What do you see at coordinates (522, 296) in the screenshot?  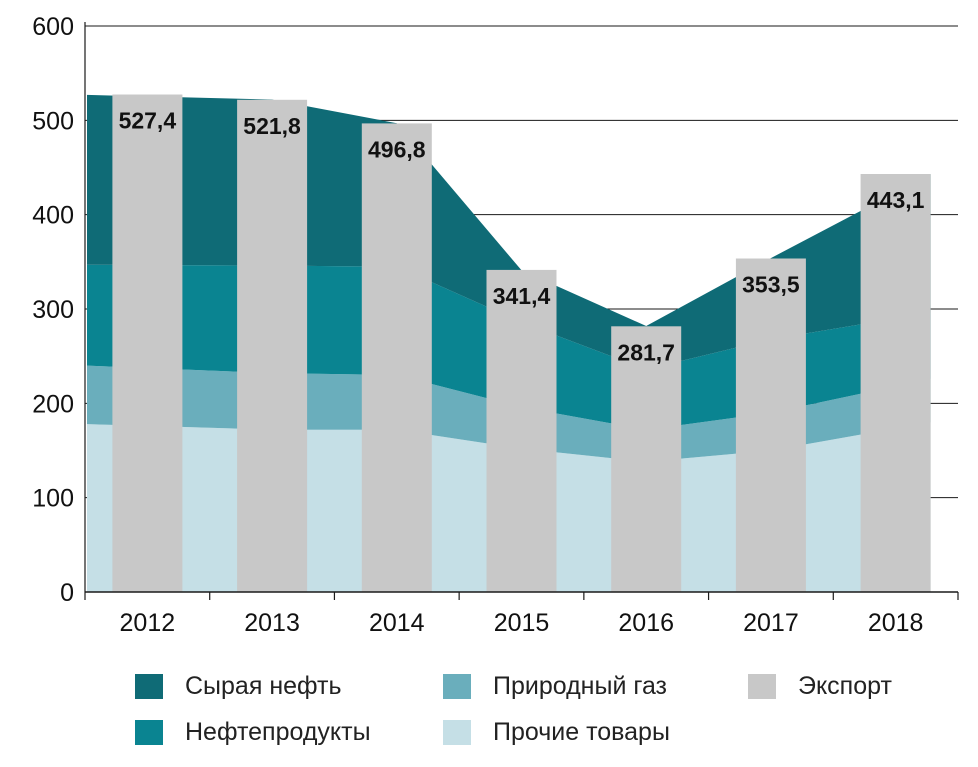 I see `data-label-2015: 341,4` at bounding box center [522, 296].